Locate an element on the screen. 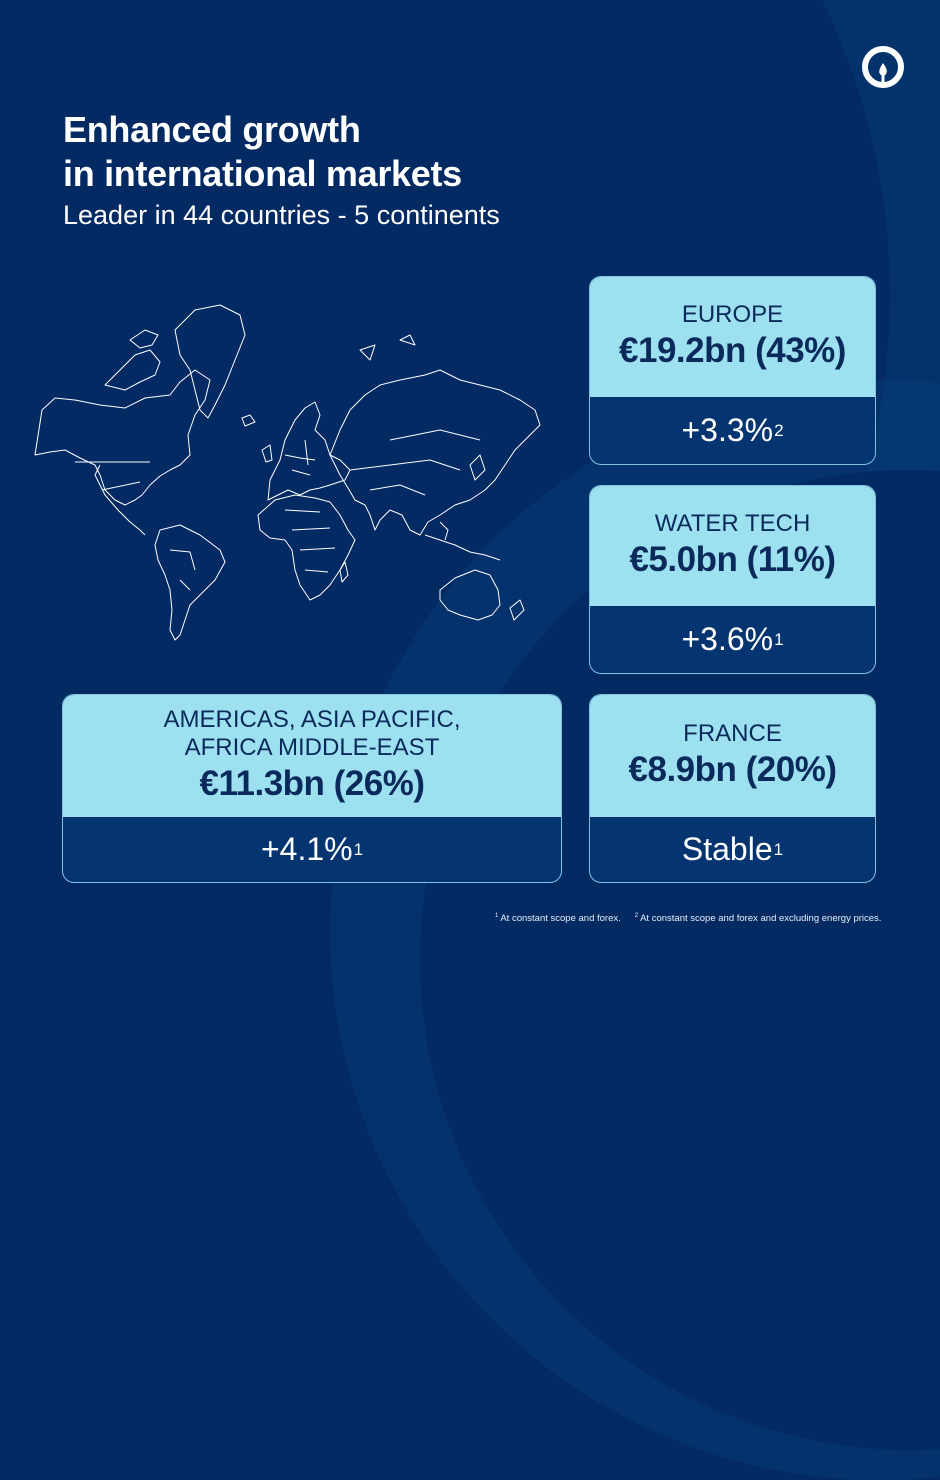  page-subtitle: Leader in 44 countries - 5 continents is located at coordinates (281, 215).